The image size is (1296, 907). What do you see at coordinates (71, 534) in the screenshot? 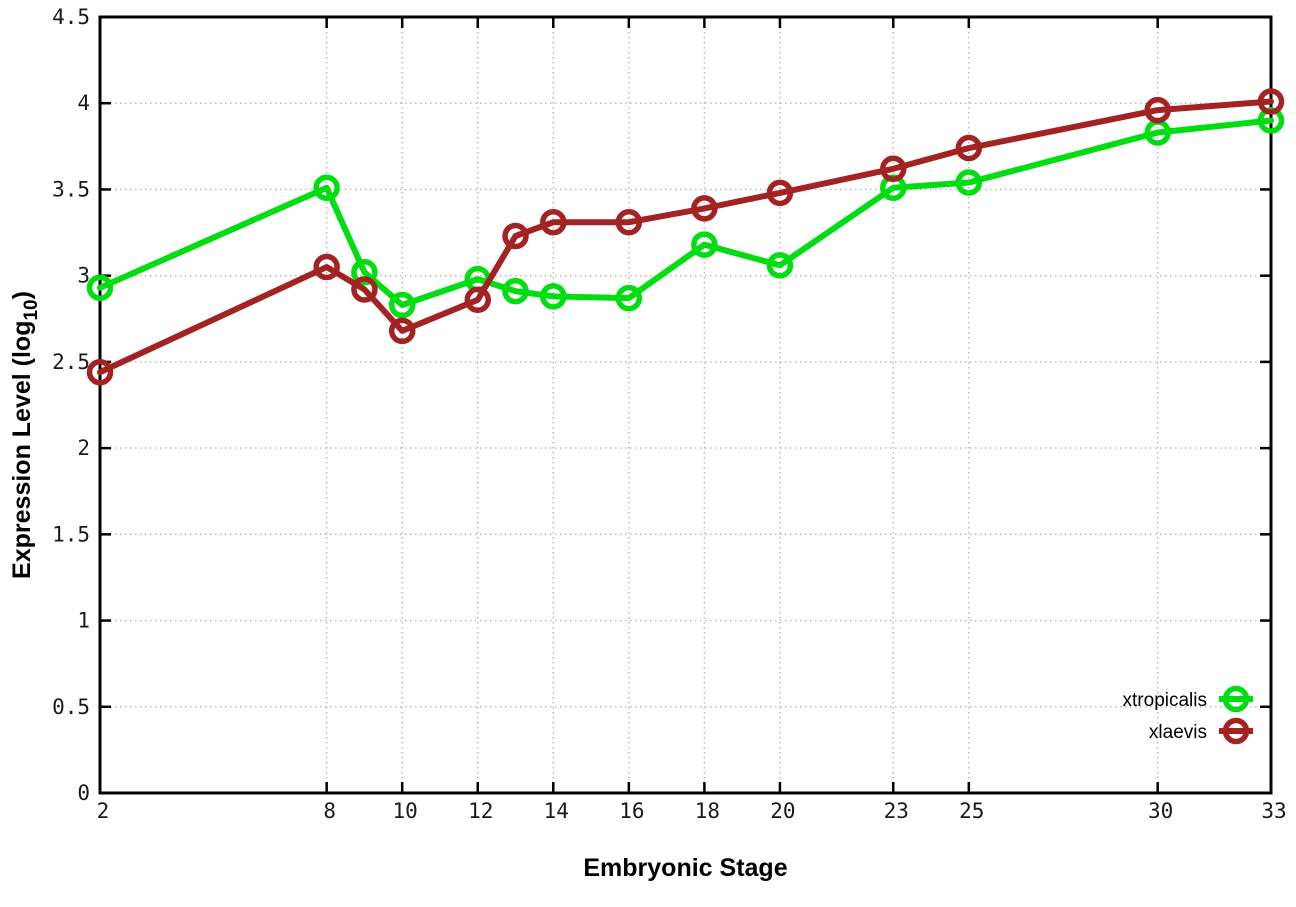
I see `y-tick-label-1.5: 1.5` at bounding box center [71, 534].